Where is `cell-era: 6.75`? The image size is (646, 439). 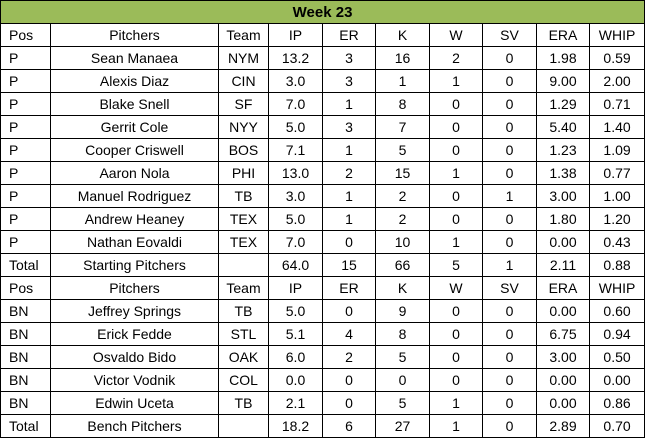
cell-era: 6.75 is located at coordinates (563, 334).